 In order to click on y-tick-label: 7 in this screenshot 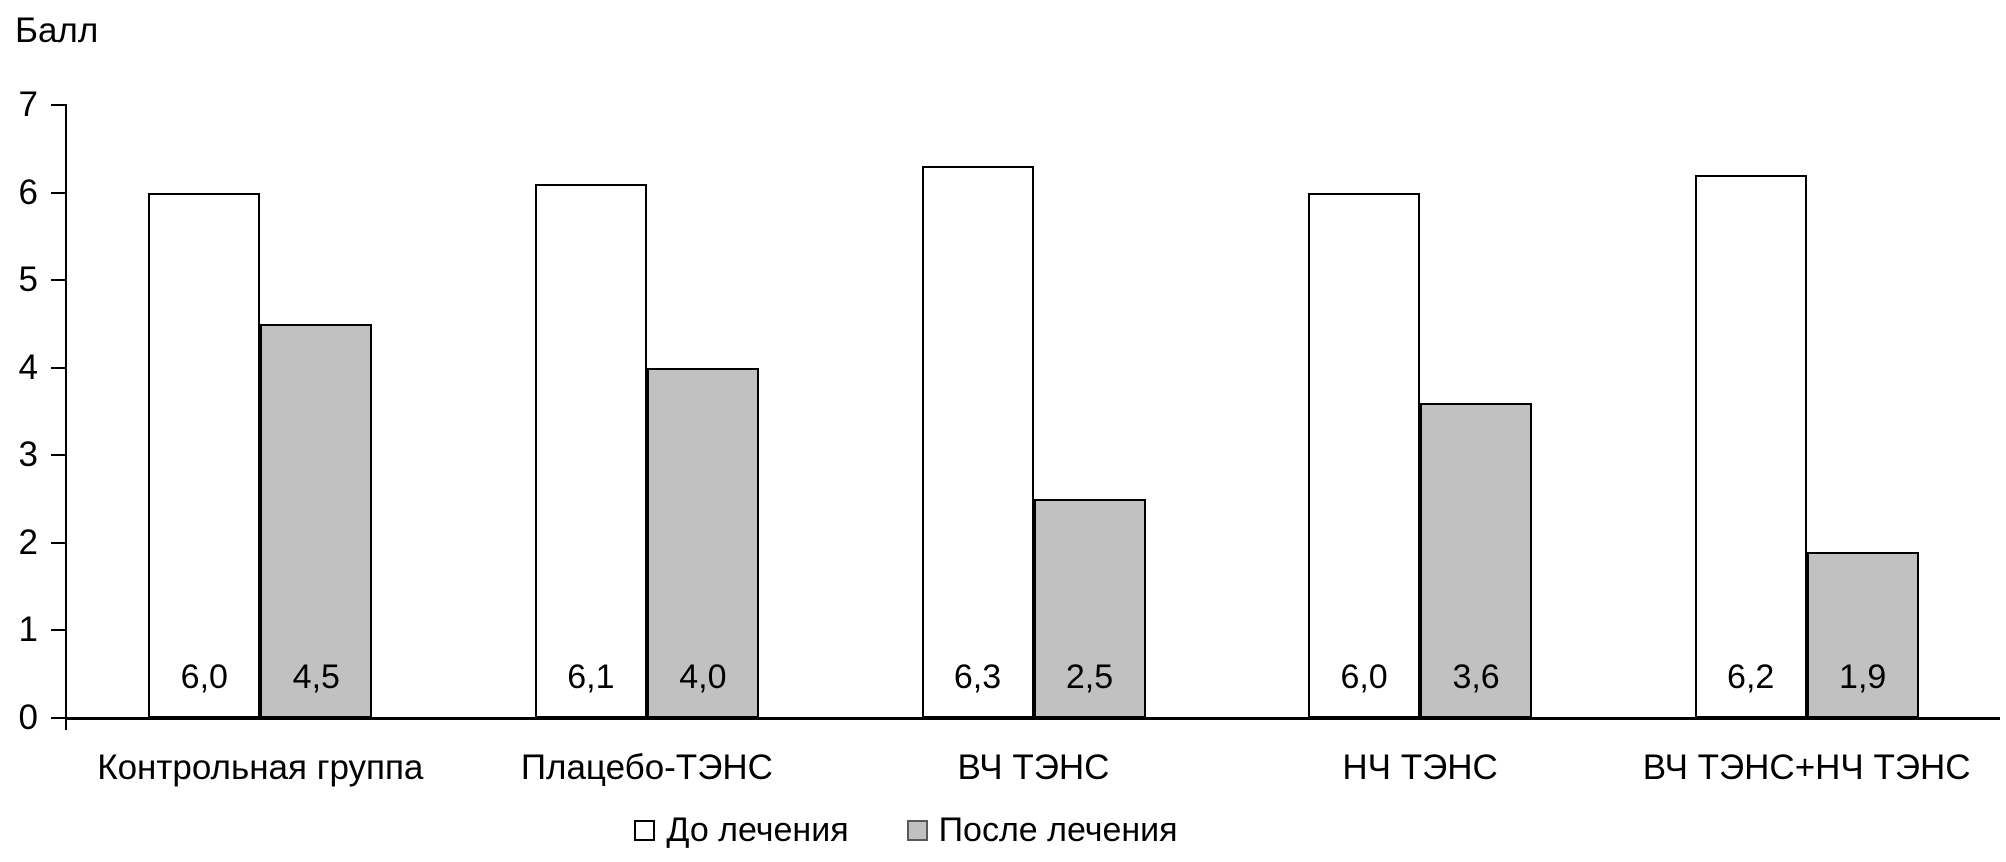, I will do `click(28, 104)`.